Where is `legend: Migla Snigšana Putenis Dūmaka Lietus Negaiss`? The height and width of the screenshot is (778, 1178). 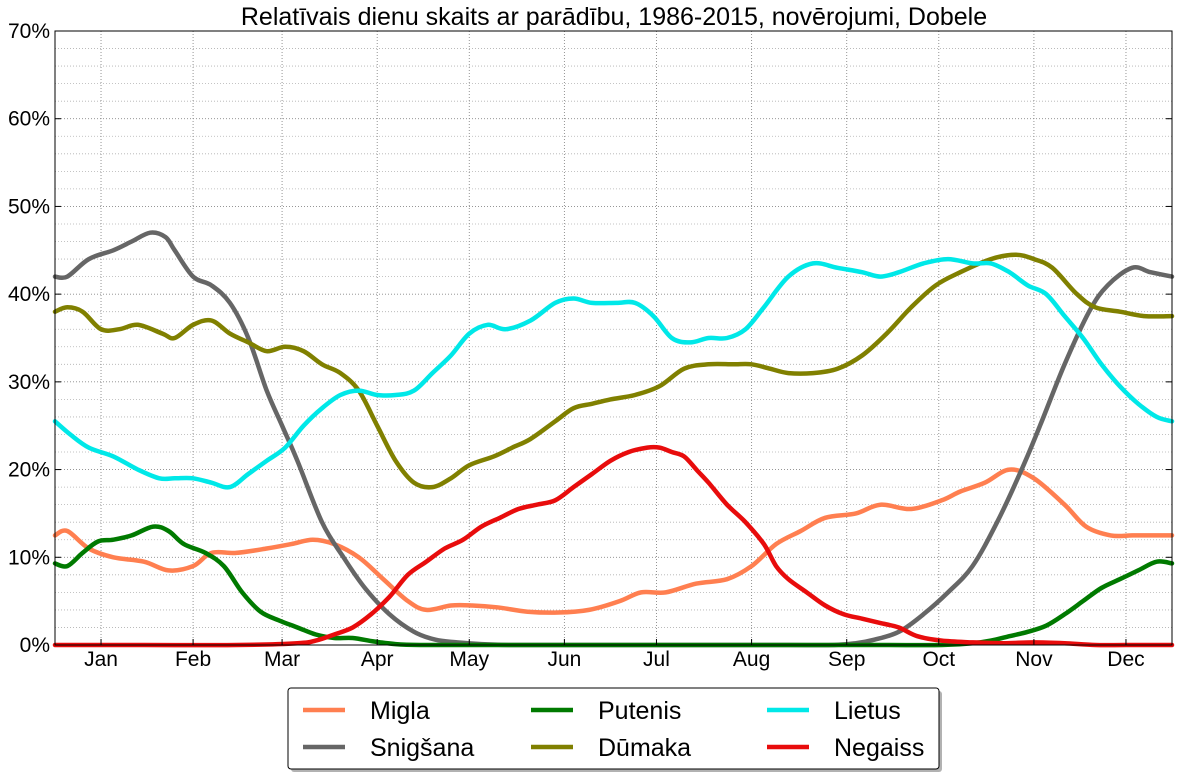
legend: Migla Snigšana Putenis Dūmaka Lietus Negaiss is located at coordinates (614, 729).